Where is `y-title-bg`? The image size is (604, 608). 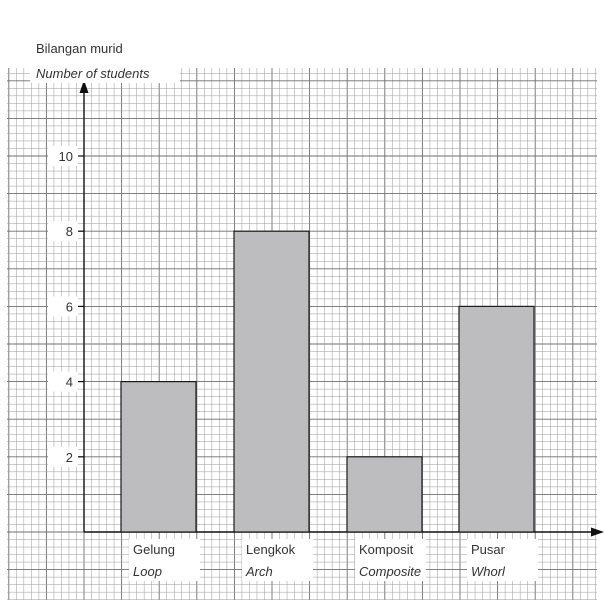 y-title-bg is located at coordinates (87, 48).